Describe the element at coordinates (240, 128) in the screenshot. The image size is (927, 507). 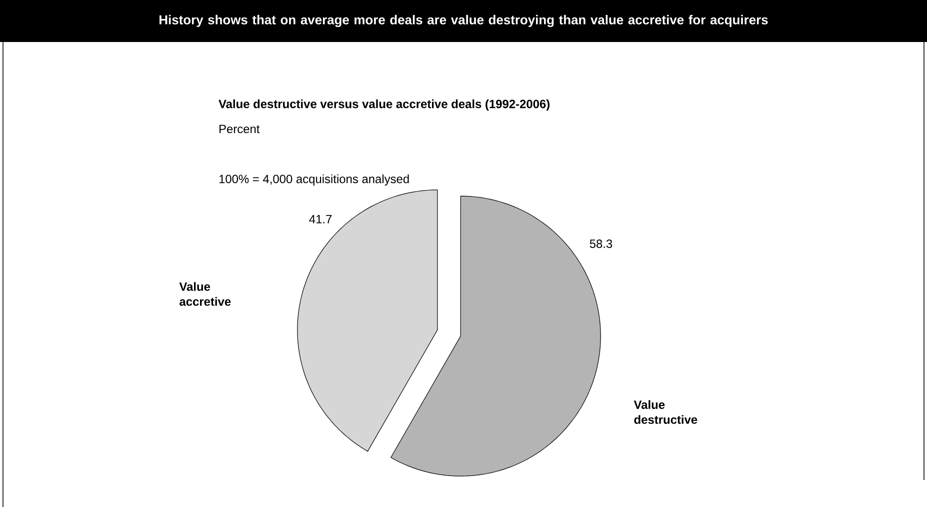
I see `text: Percent` at that location.